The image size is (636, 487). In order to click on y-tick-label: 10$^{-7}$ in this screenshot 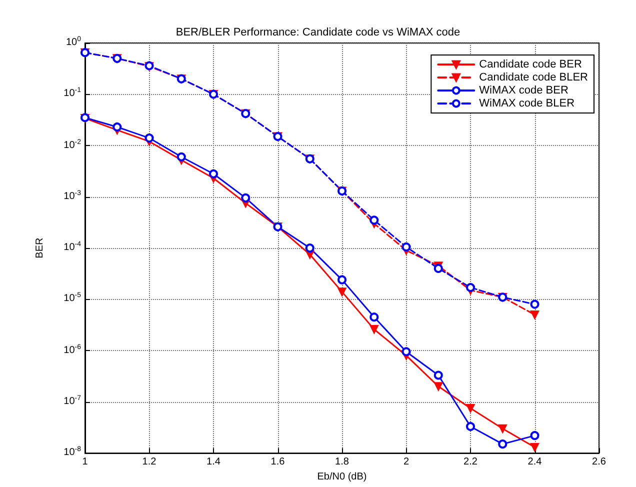, I will do `click(72, 401)`.